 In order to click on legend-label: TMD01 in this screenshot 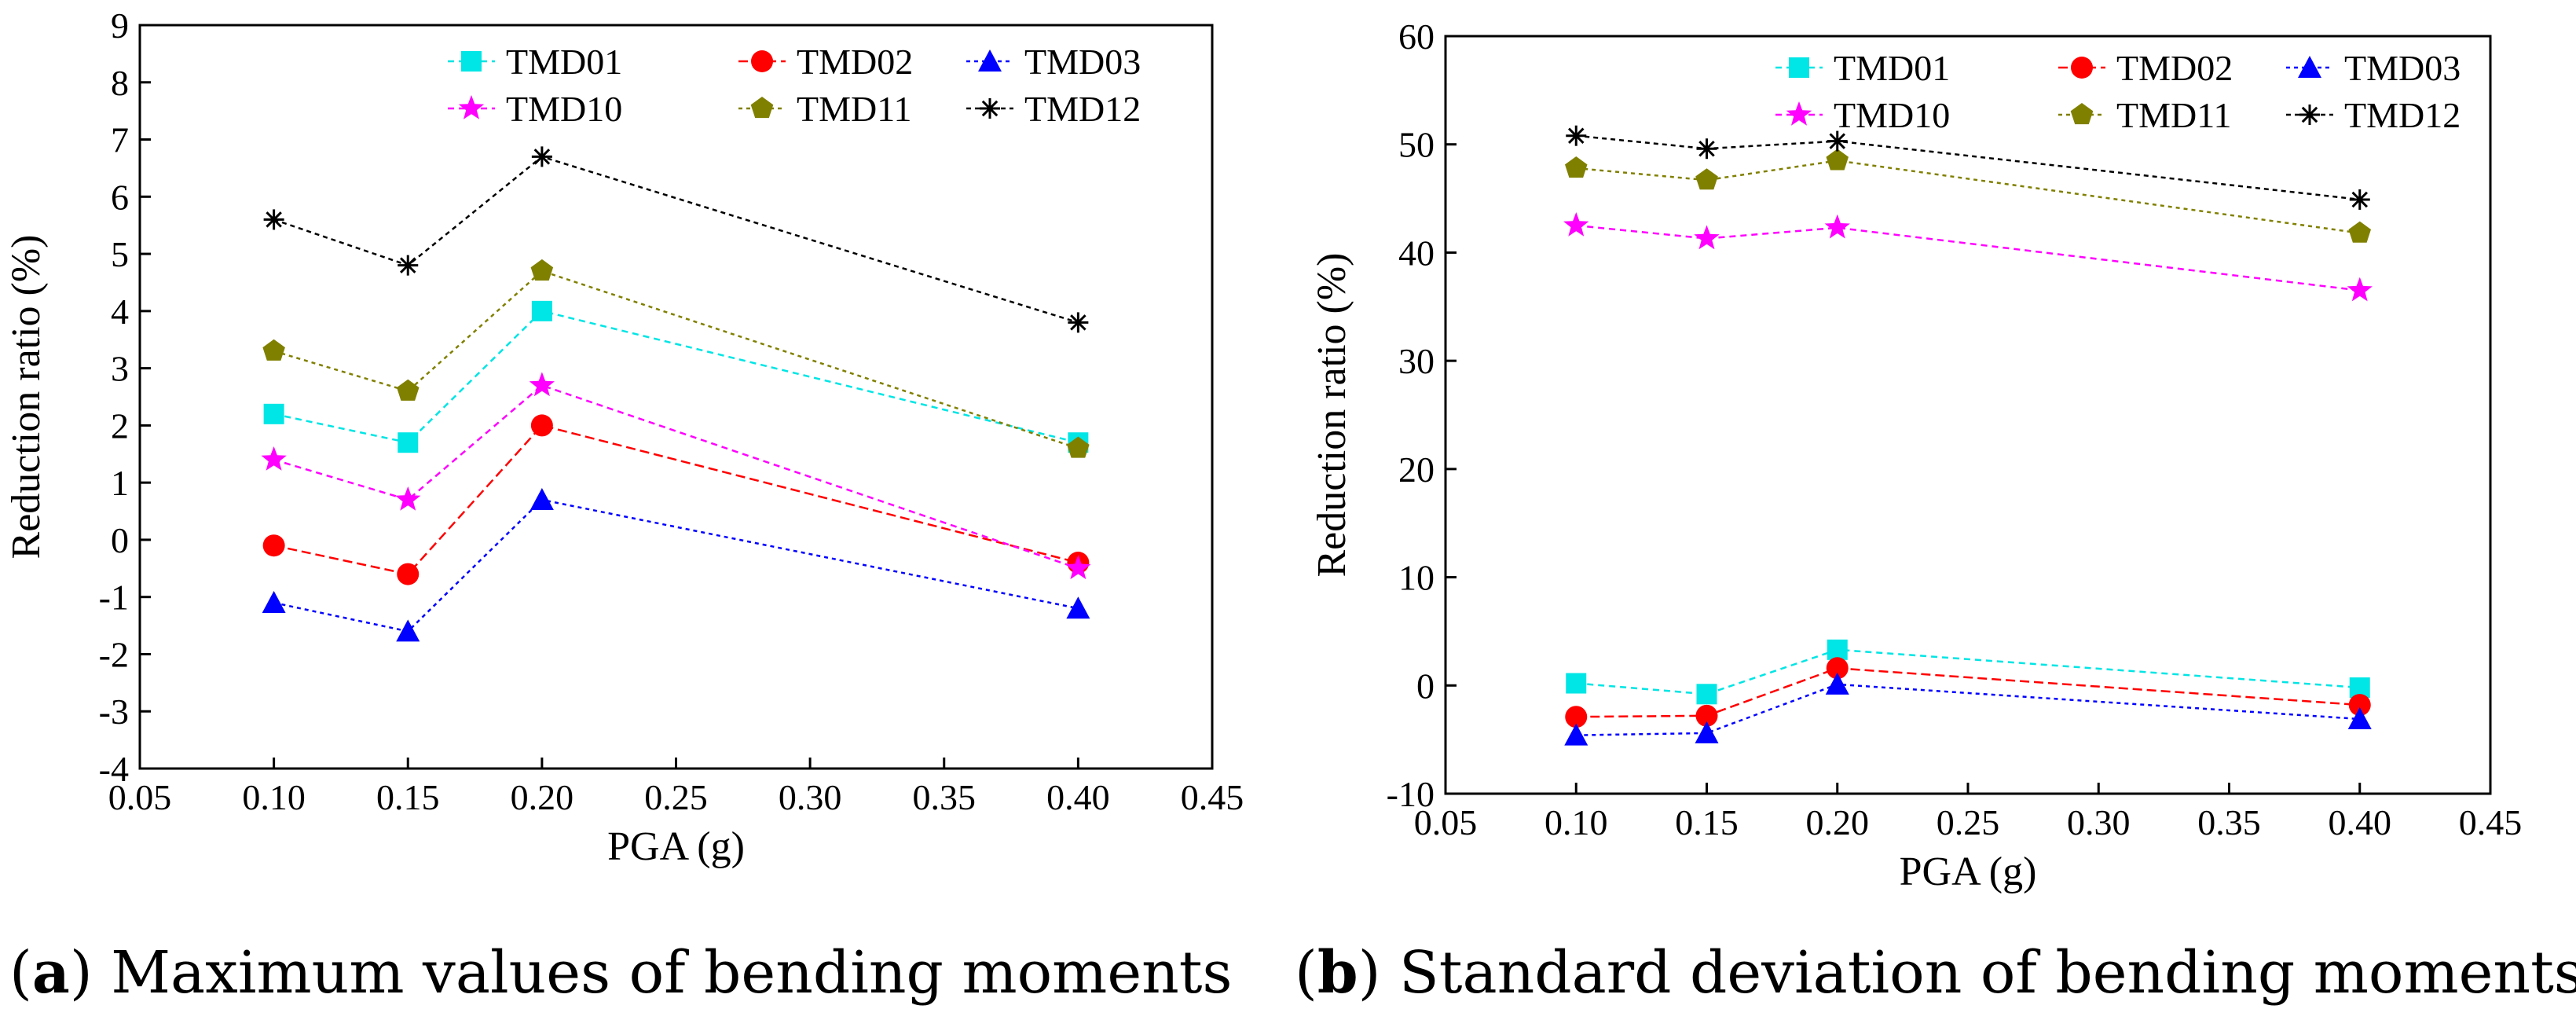, I will do `click(564, 62)`.